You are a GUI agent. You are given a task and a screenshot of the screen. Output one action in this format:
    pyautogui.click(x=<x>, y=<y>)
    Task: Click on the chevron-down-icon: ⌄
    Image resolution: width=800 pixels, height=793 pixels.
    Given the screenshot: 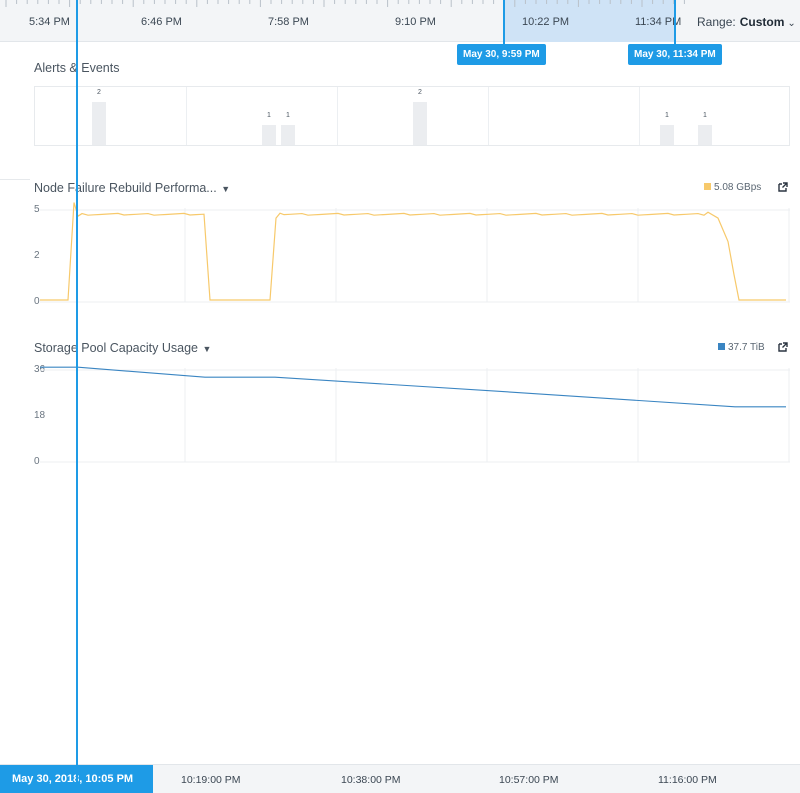 What is the action you would take?
    pyautogui.click(x=791, y=23)
    